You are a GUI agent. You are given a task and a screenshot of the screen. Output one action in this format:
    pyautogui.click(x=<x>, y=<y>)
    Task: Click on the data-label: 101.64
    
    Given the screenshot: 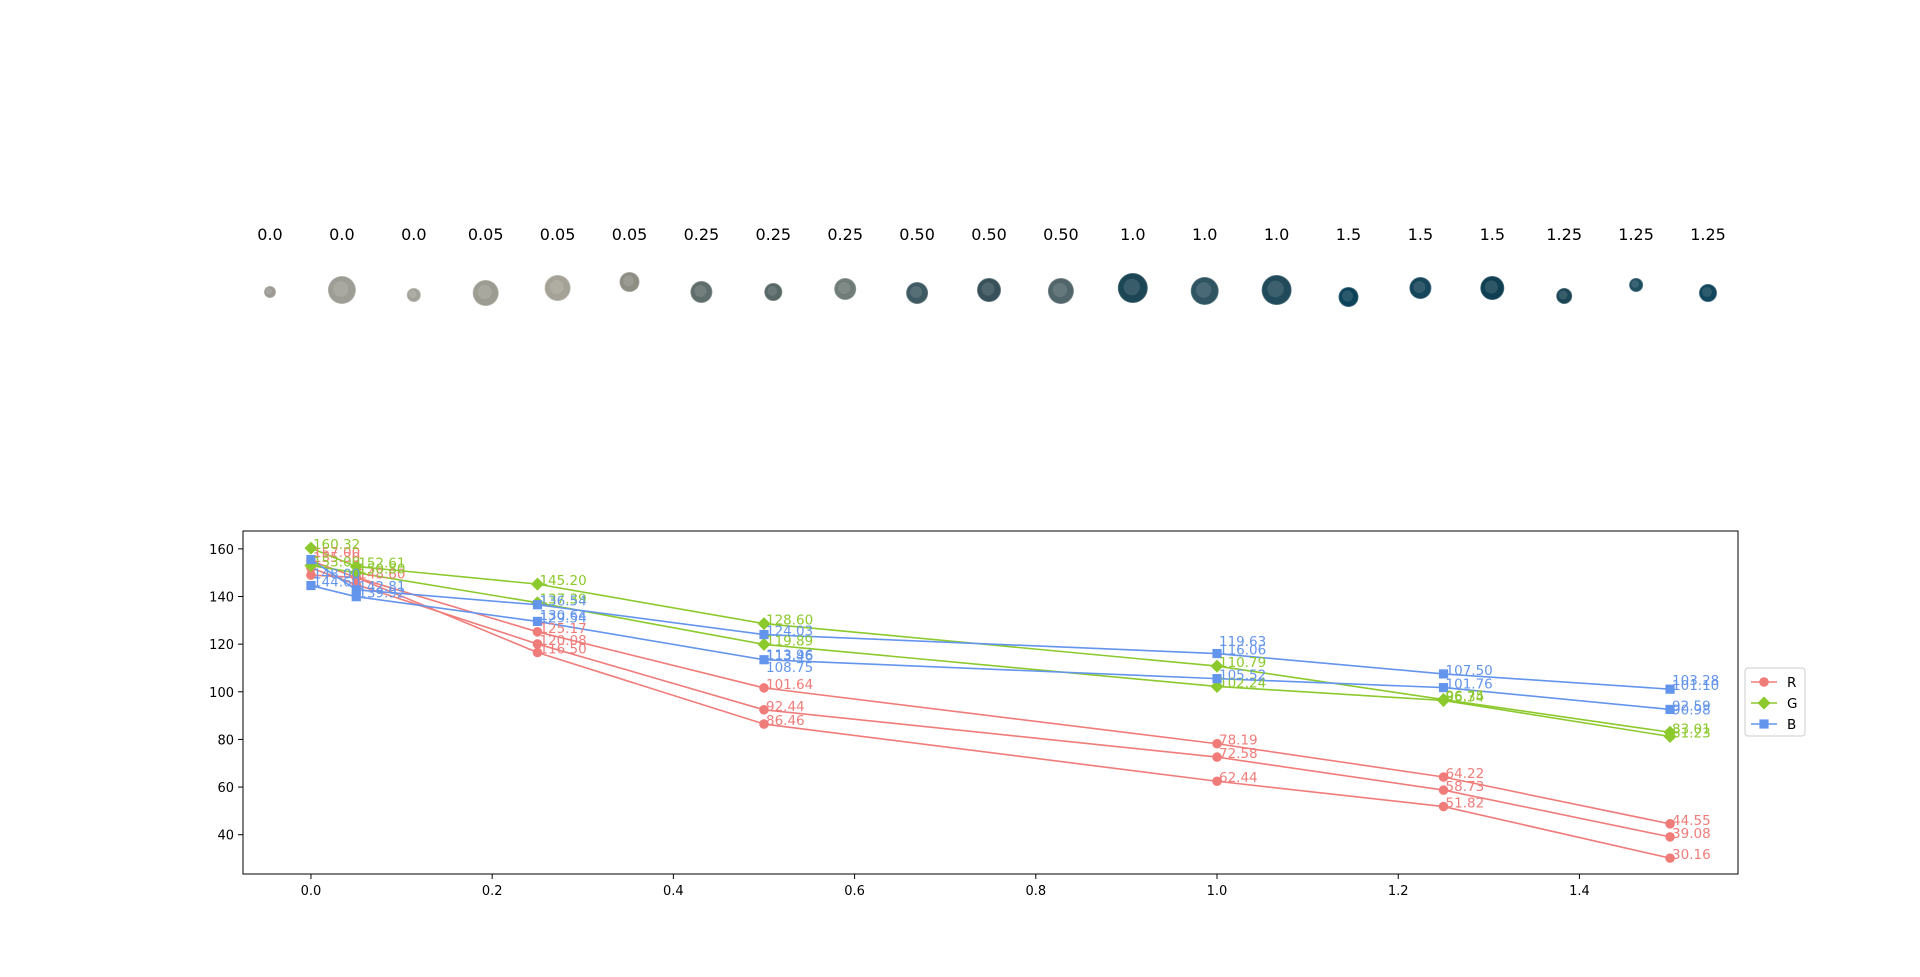 What is the action you would take?
    pyautogui.click(x=789, y=685)
    